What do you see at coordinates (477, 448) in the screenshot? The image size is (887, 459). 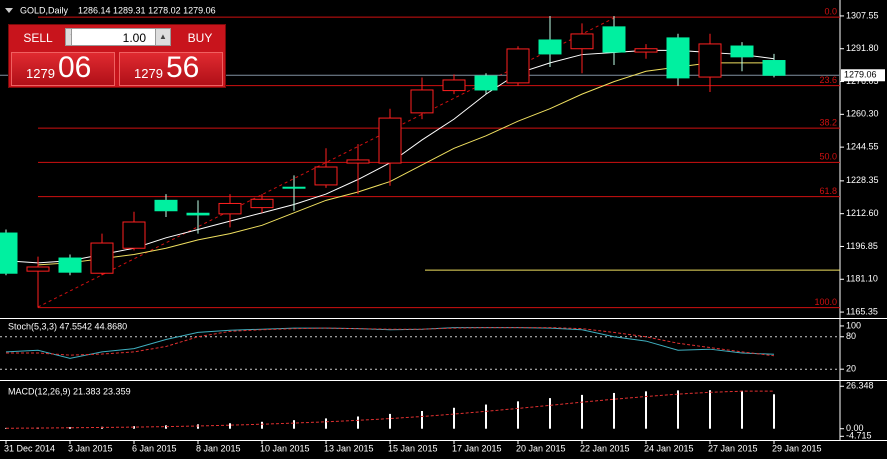 I see `x-tick-label: 17 Jan 2015` at bounding box center [477, 448].